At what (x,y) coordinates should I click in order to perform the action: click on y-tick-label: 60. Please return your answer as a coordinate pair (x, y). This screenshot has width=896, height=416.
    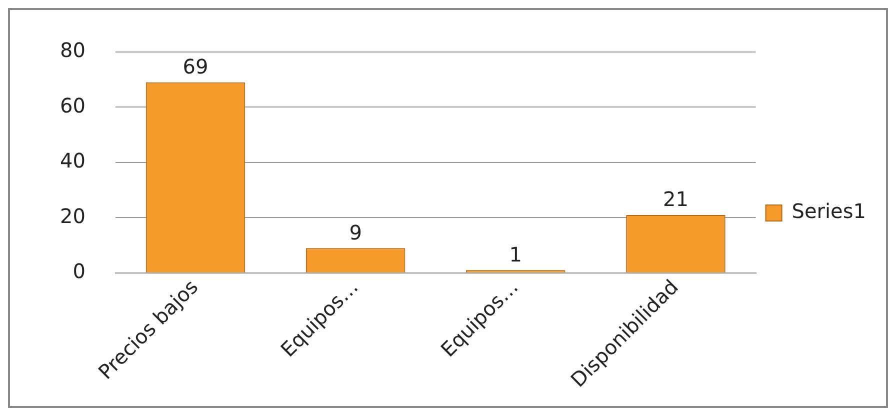
    Looking at the image, I should click on (73, 105).